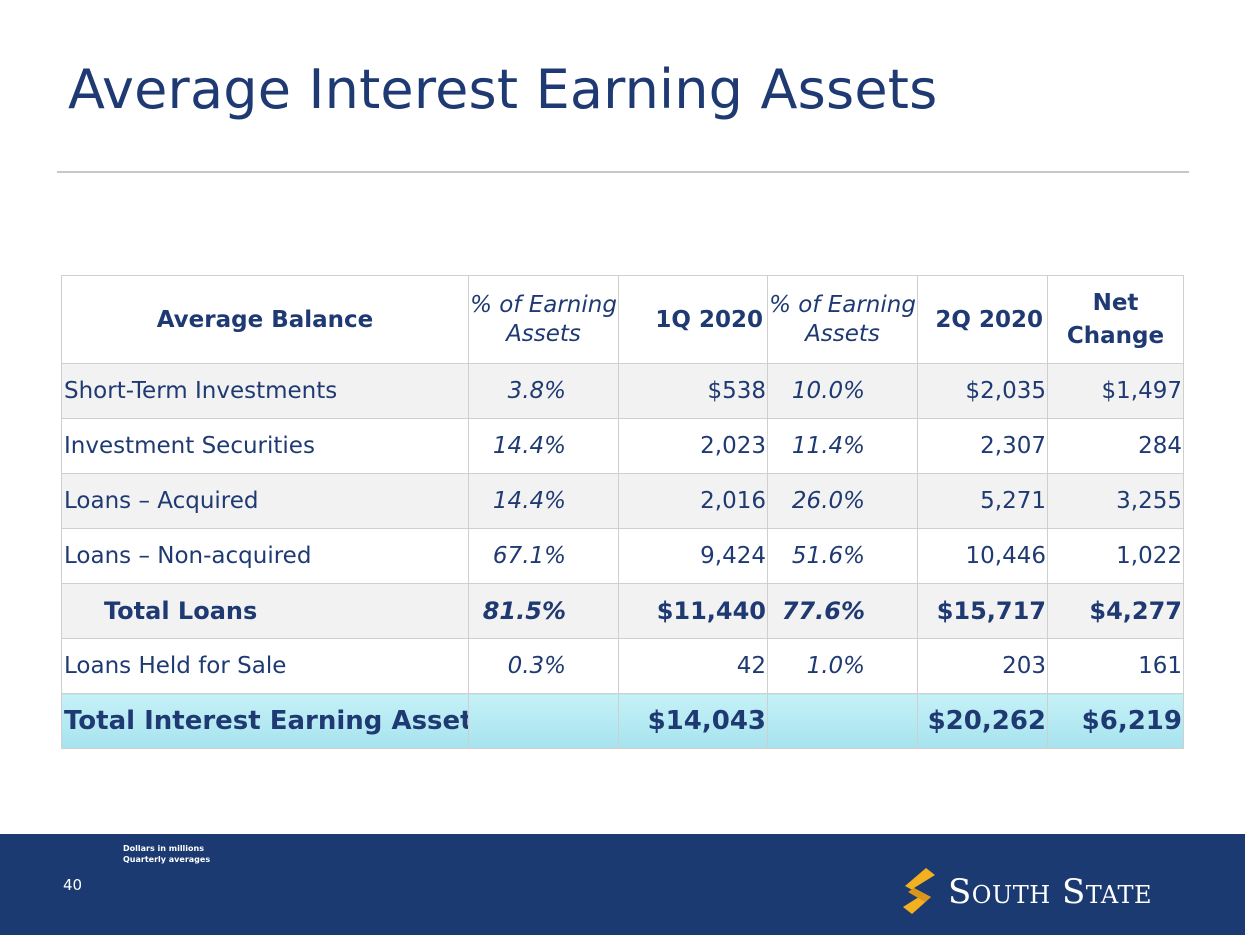  Describe the element at coordinates (265, 501) in the screenshot. I see `row-label: Loans – Acquired` at that location.